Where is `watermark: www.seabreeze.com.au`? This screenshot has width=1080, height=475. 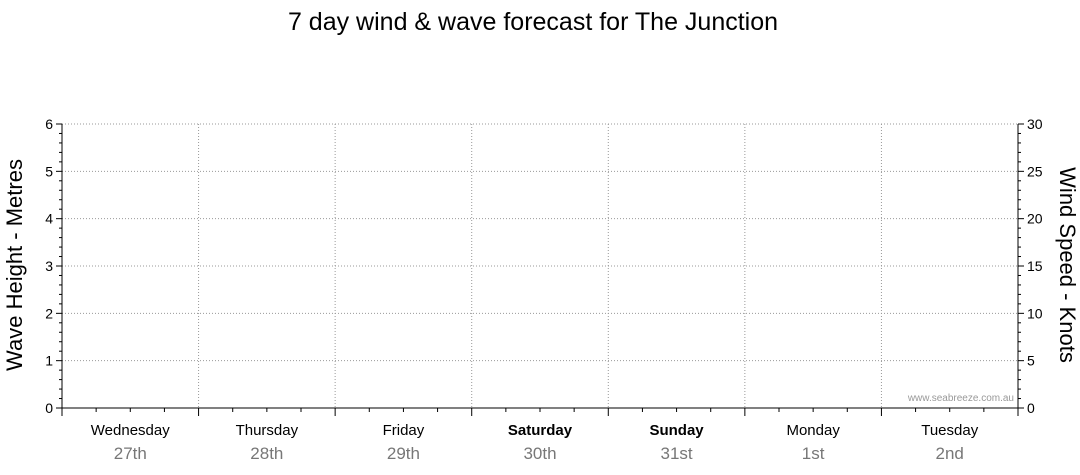
watermark: www.seabreeze.com.au is located at coordinates (960, 398).